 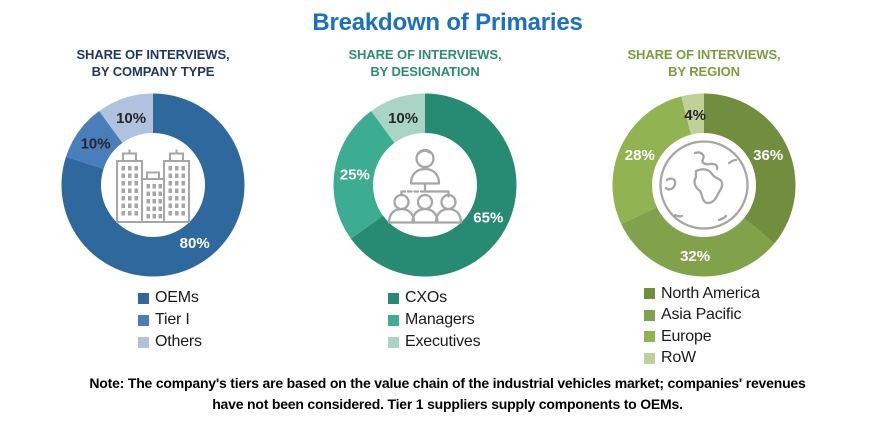 I want to click on legend-label: Managers, so click(x=440, y=319).